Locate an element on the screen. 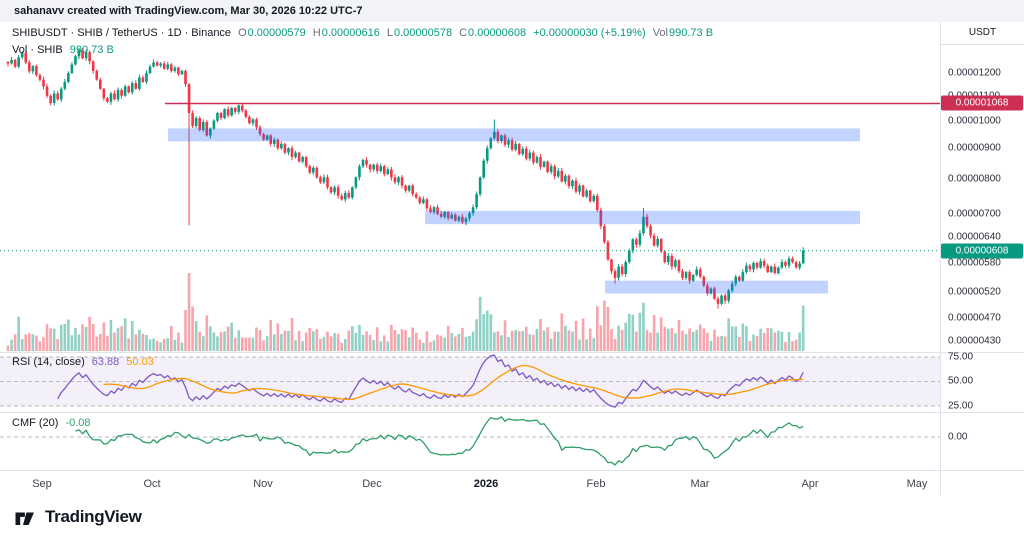 Image resolution: width=1024 pixels, height=539 pixels. time-label: May is located at coordinates (917, 484).